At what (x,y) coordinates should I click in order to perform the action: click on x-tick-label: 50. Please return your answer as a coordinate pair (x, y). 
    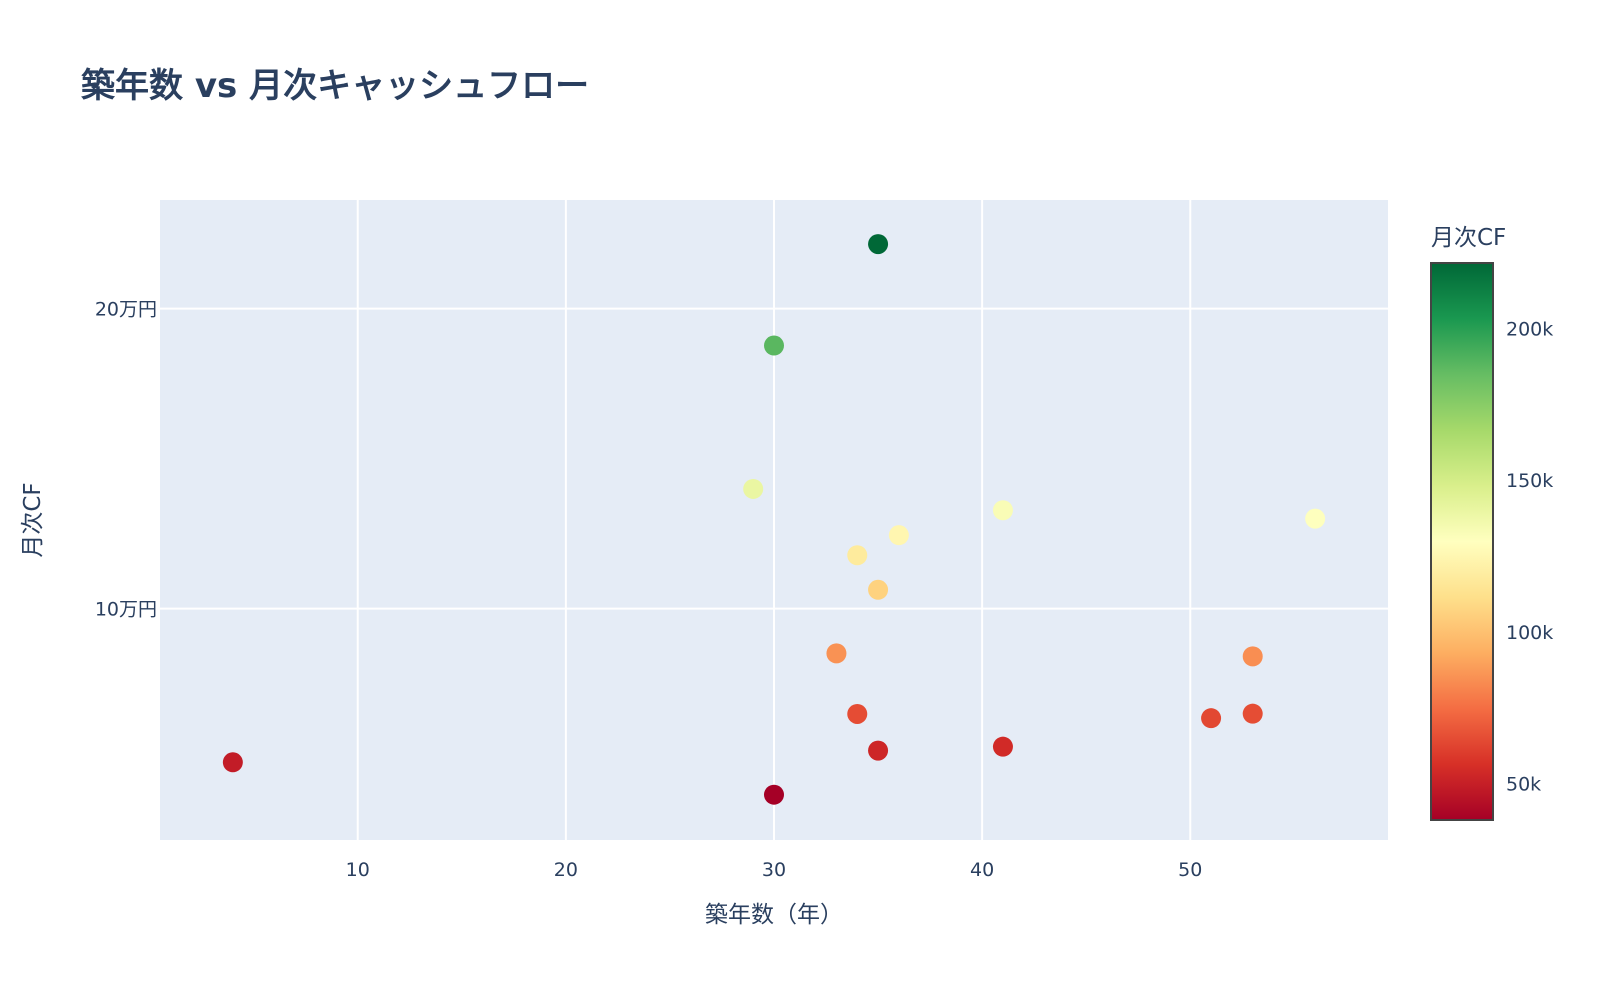
    Looking at the image, I should click on (1190, 870).